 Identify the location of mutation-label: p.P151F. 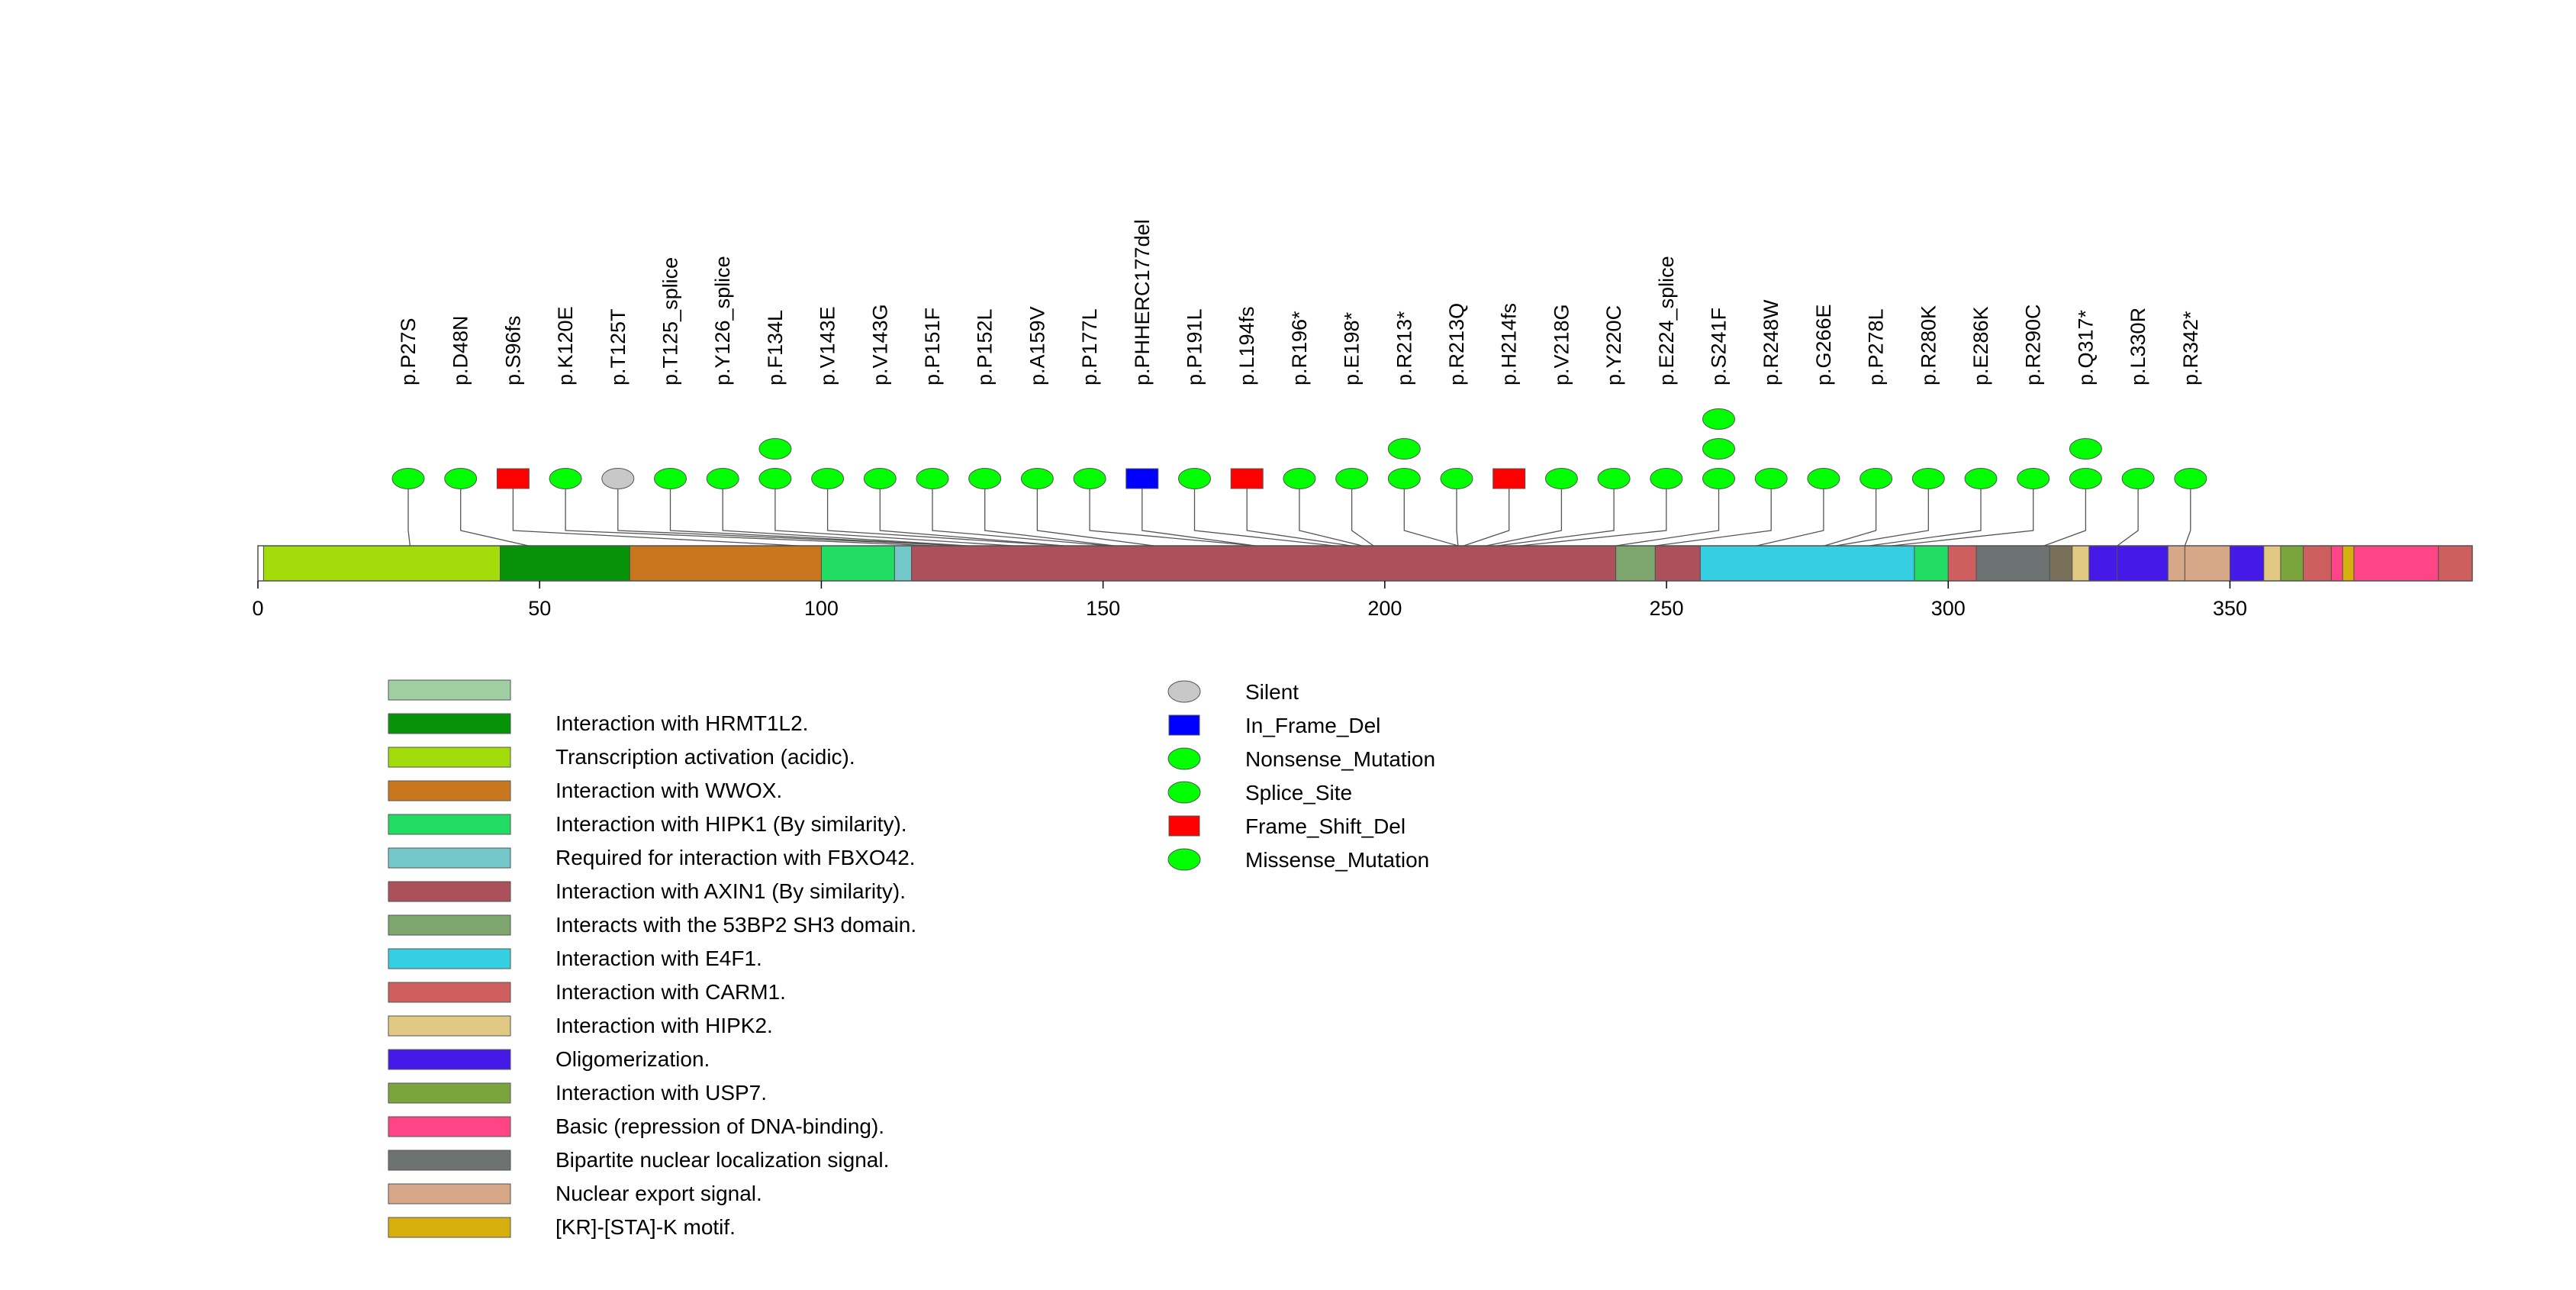
(932, 346).